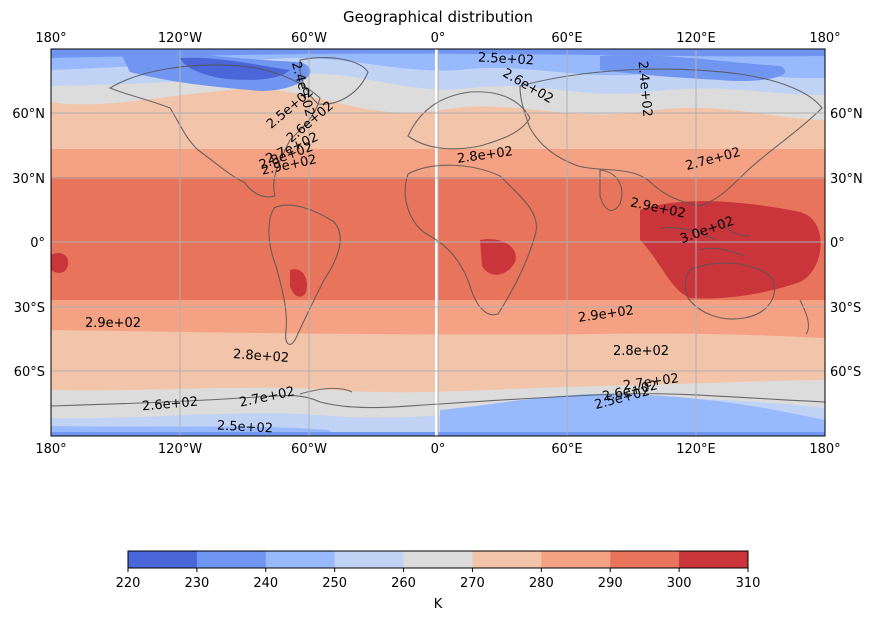  I want to click on colorbar-tick-label: 230, so click(196, 583).